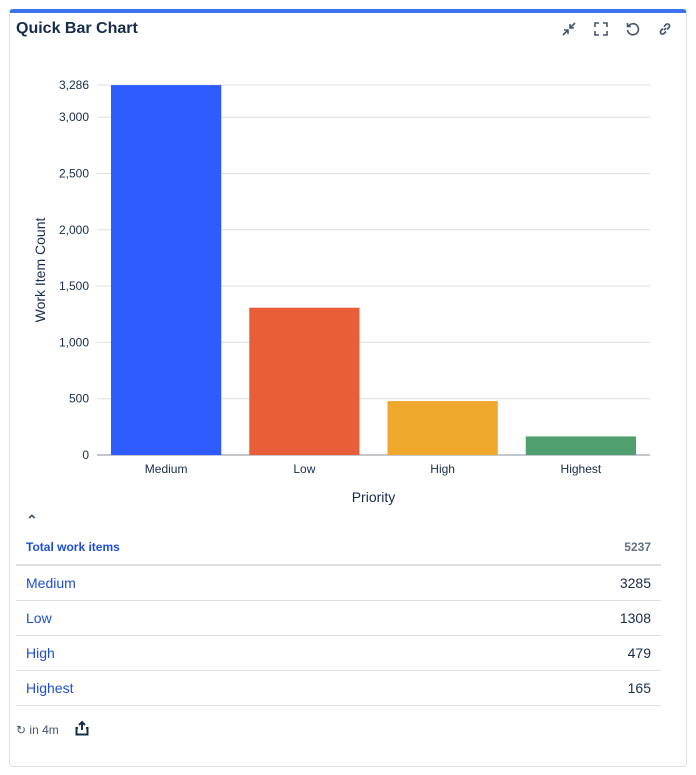 The height and width of the screenshot is (775, 696). Describe the element at coordinates (581, 469) in the screenshot. I see `x-tick-label: Highest` at that location.